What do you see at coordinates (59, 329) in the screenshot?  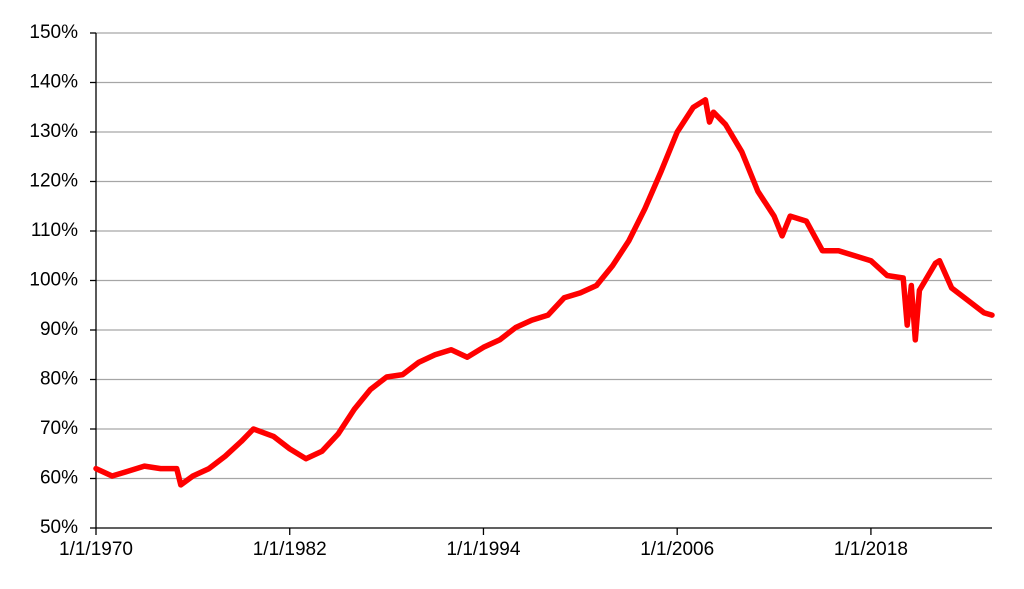 I see `y-tick-label: 90%` at bounding box center [59, 329].